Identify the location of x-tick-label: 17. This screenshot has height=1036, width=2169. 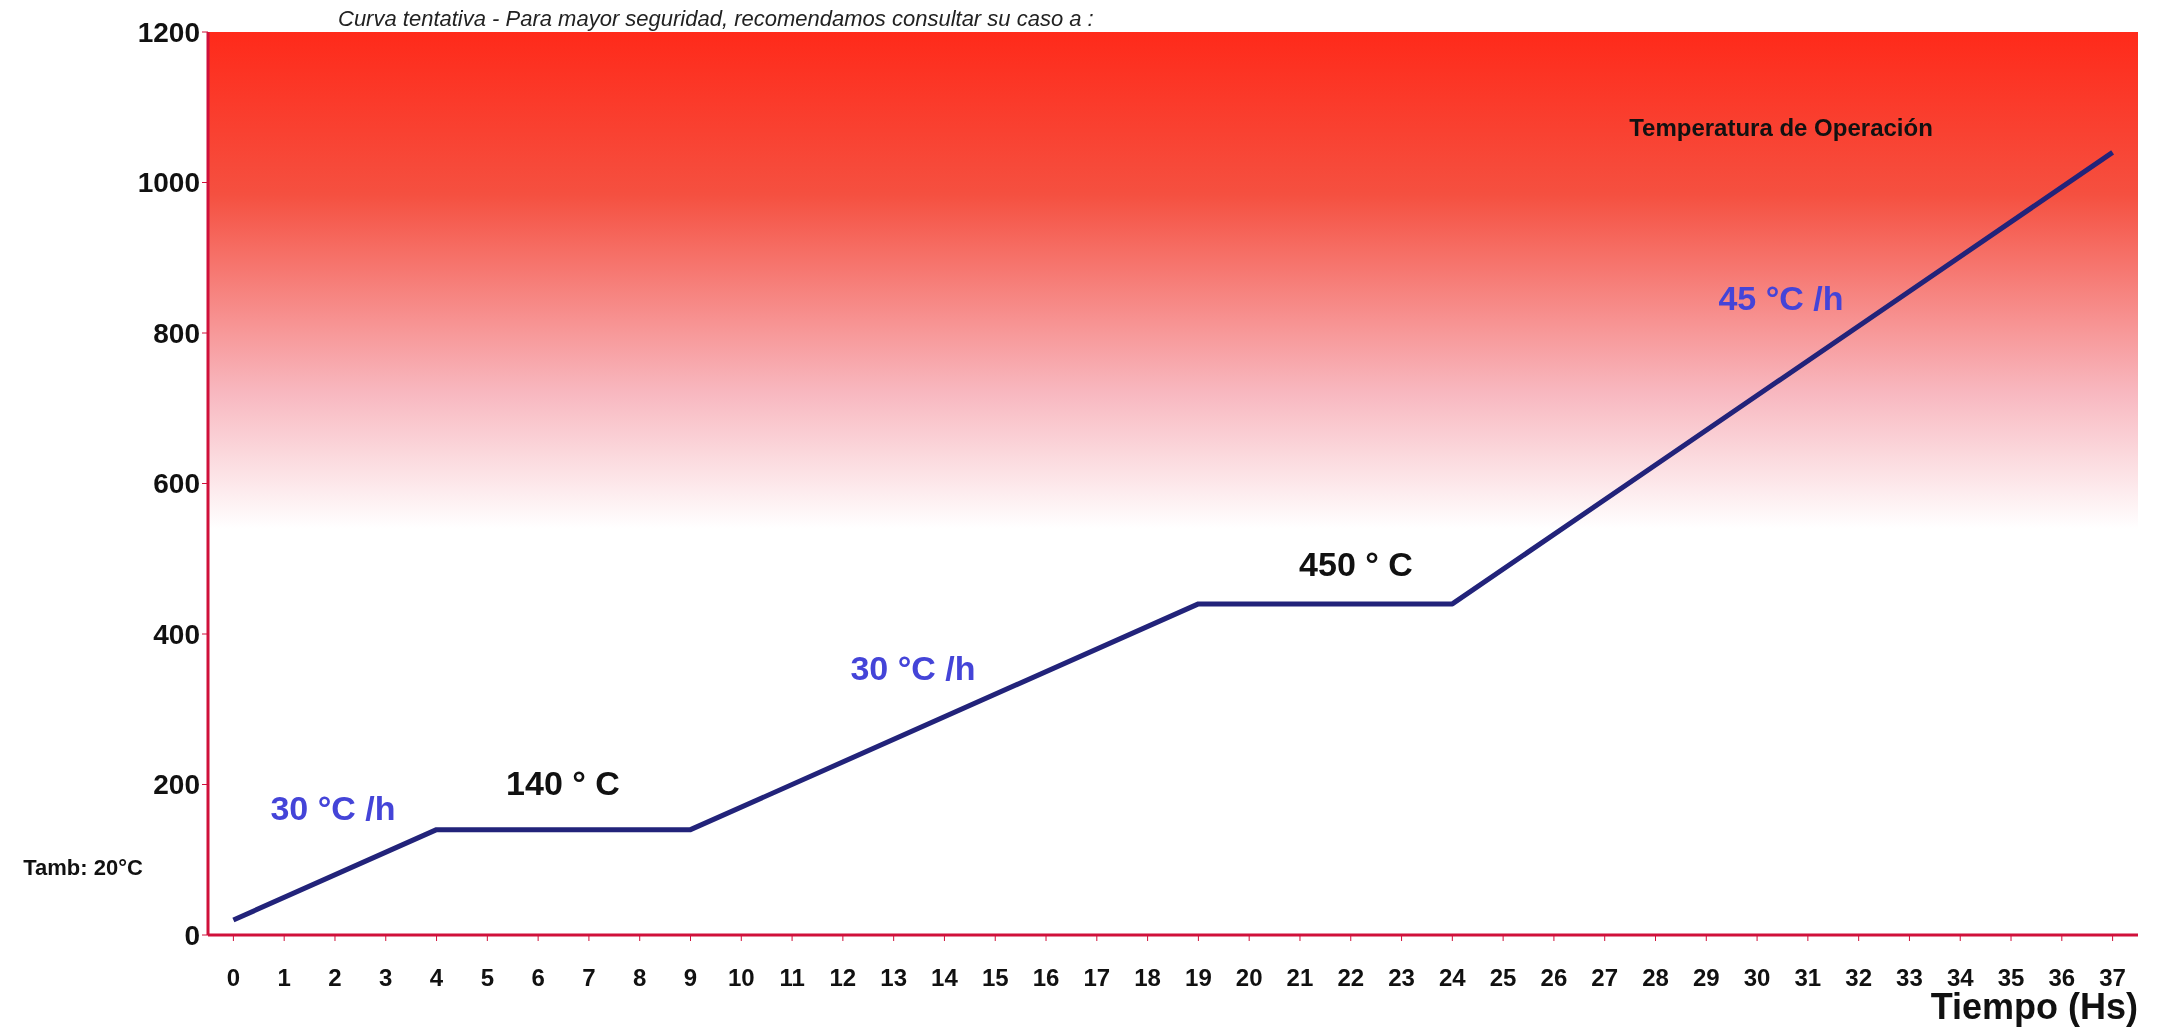
(1097, 978).